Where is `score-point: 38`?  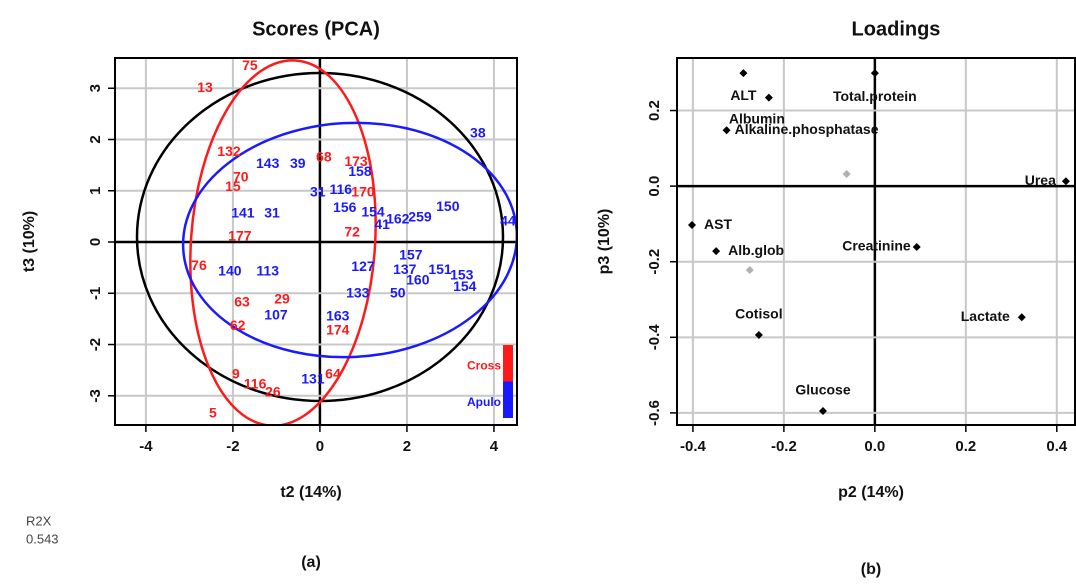 score-point: 38 is located at coordinates (478, 133).